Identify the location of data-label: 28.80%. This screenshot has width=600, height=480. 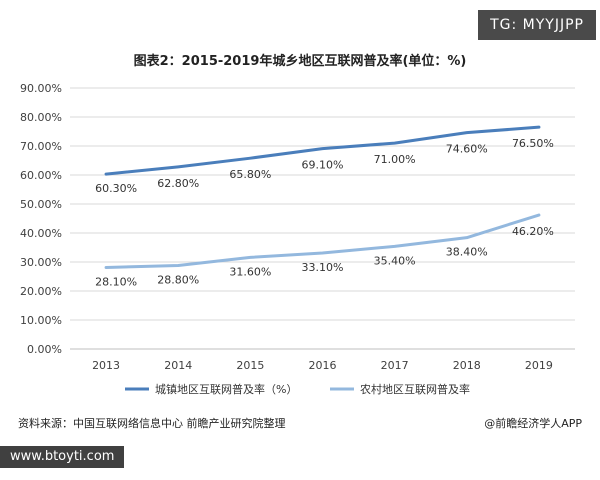
(178, 279).